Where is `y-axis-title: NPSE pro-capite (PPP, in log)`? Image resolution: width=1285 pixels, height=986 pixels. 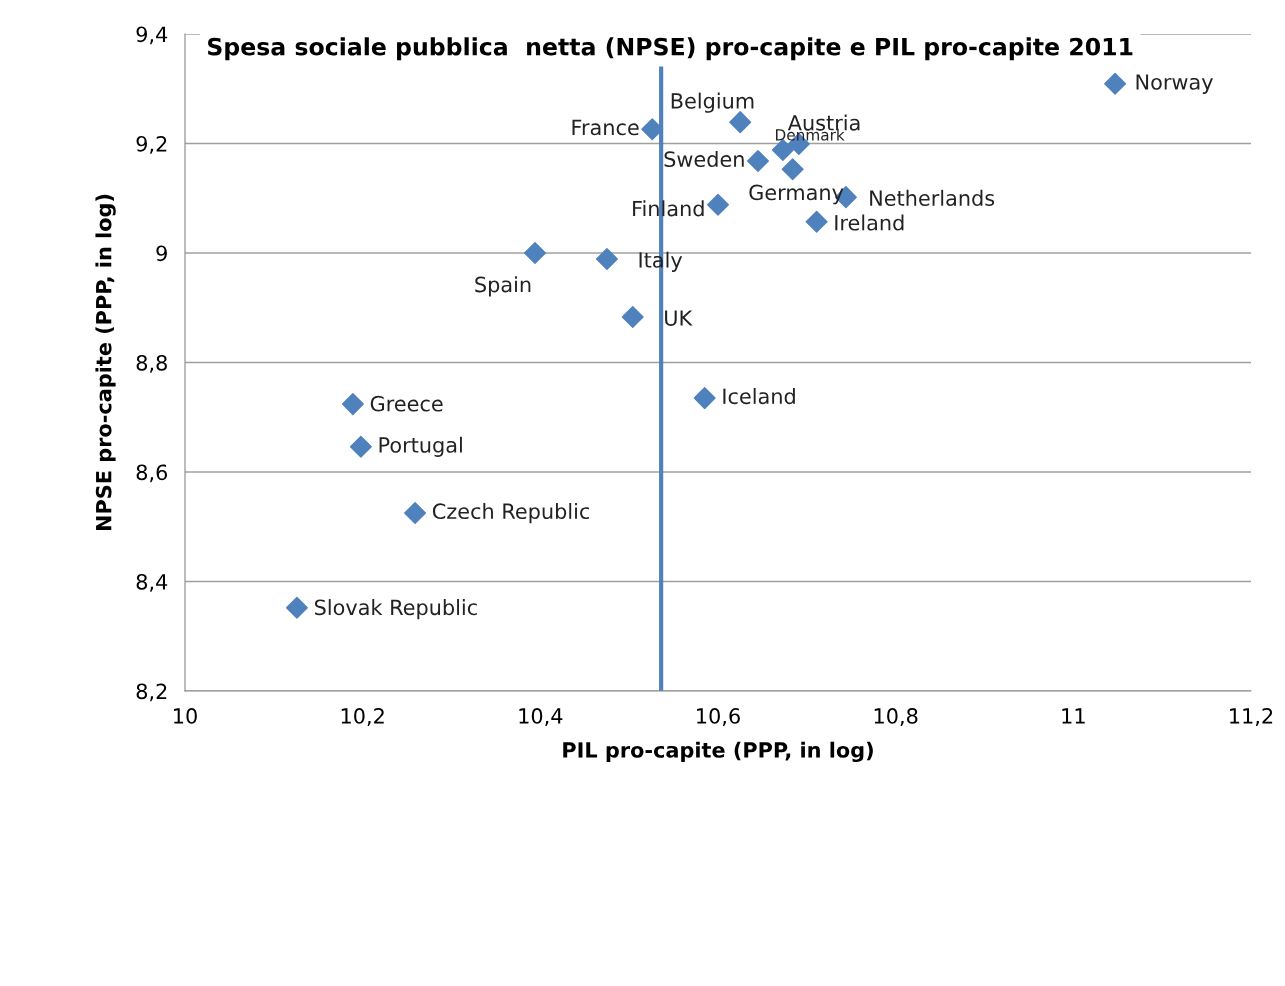
y-axis-title: NPSE pro-capite (PPP, in log) is located at coordinates (105, 362).